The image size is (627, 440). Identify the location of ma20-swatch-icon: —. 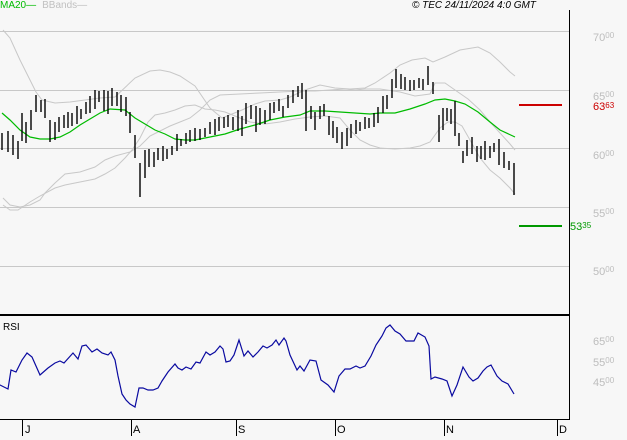
(31, 5).